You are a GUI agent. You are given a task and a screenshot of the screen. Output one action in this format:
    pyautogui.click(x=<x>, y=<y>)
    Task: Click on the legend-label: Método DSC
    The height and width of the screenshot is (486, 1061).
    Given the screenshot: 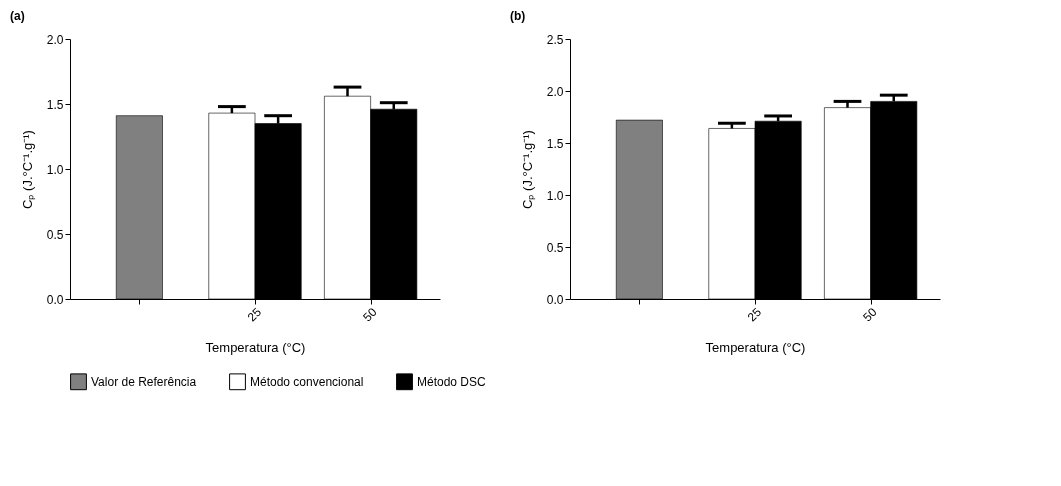 What is the action you would take?
    pyautogui.click(x=452, y=381)
    